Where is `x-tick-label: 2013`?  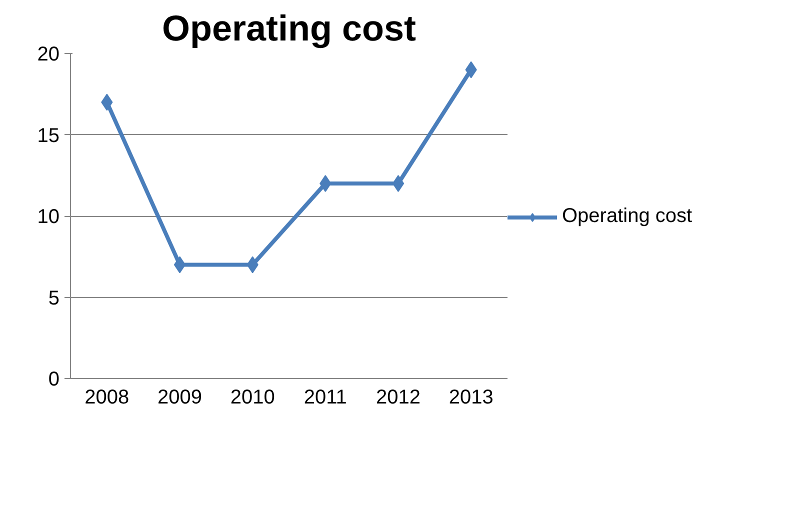
x-tick-label: 2013 is located at coordinates (471, 397).